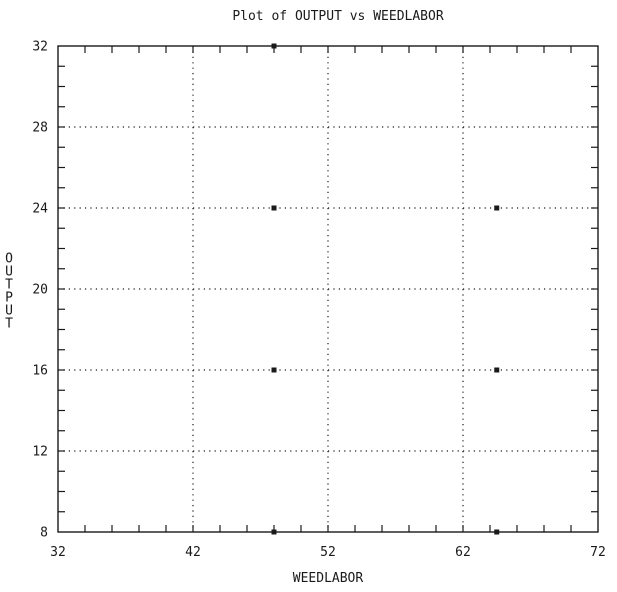  Describe the element at coordinates (9, 298) in the screenshot. I see `y-axis-label-letter: P` at that location.